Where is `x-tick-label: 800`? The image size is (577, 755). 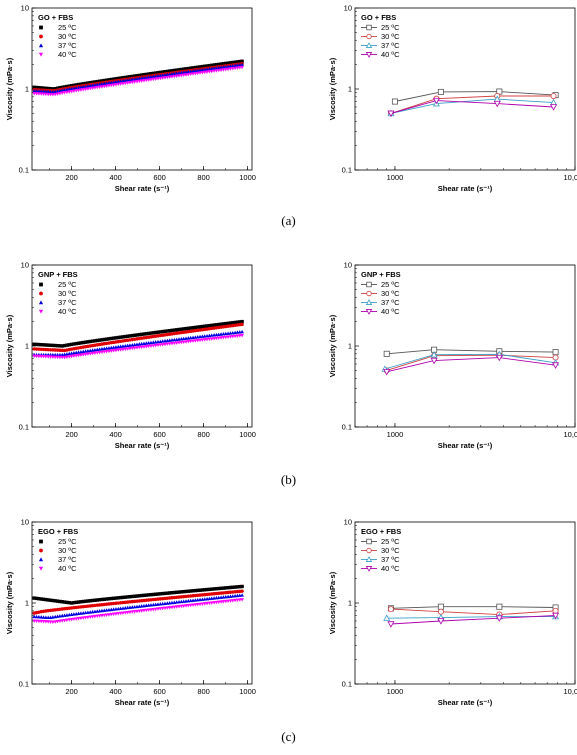
x-tick-label: 800 is located at coordinates (203, 691).